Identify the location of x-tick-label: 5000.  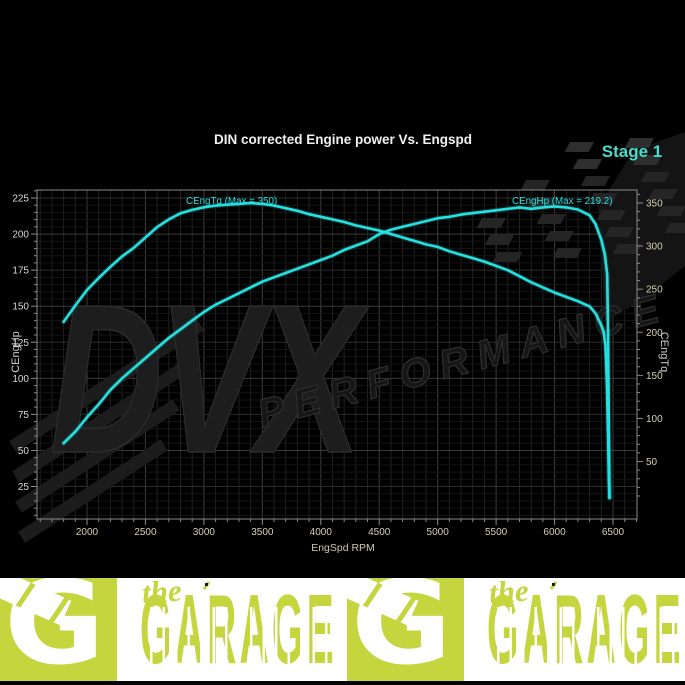
(438, 532).